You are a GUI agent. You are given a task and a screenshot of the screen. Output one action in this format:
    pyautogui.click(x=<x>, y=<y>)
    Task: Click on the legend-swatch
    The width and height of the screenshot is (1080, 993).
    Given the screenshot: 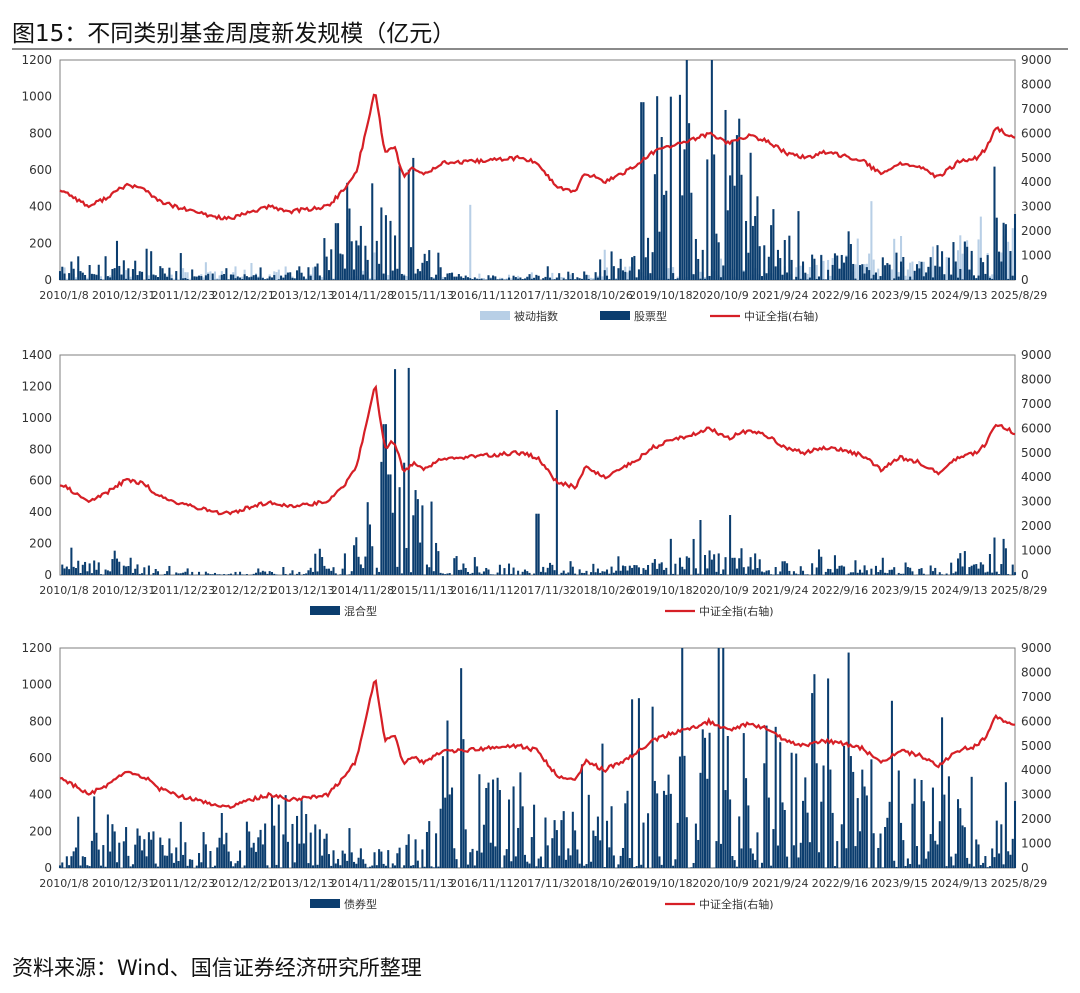 What is the action you would take?
    pyautogui.click(x=615, y=315)
    